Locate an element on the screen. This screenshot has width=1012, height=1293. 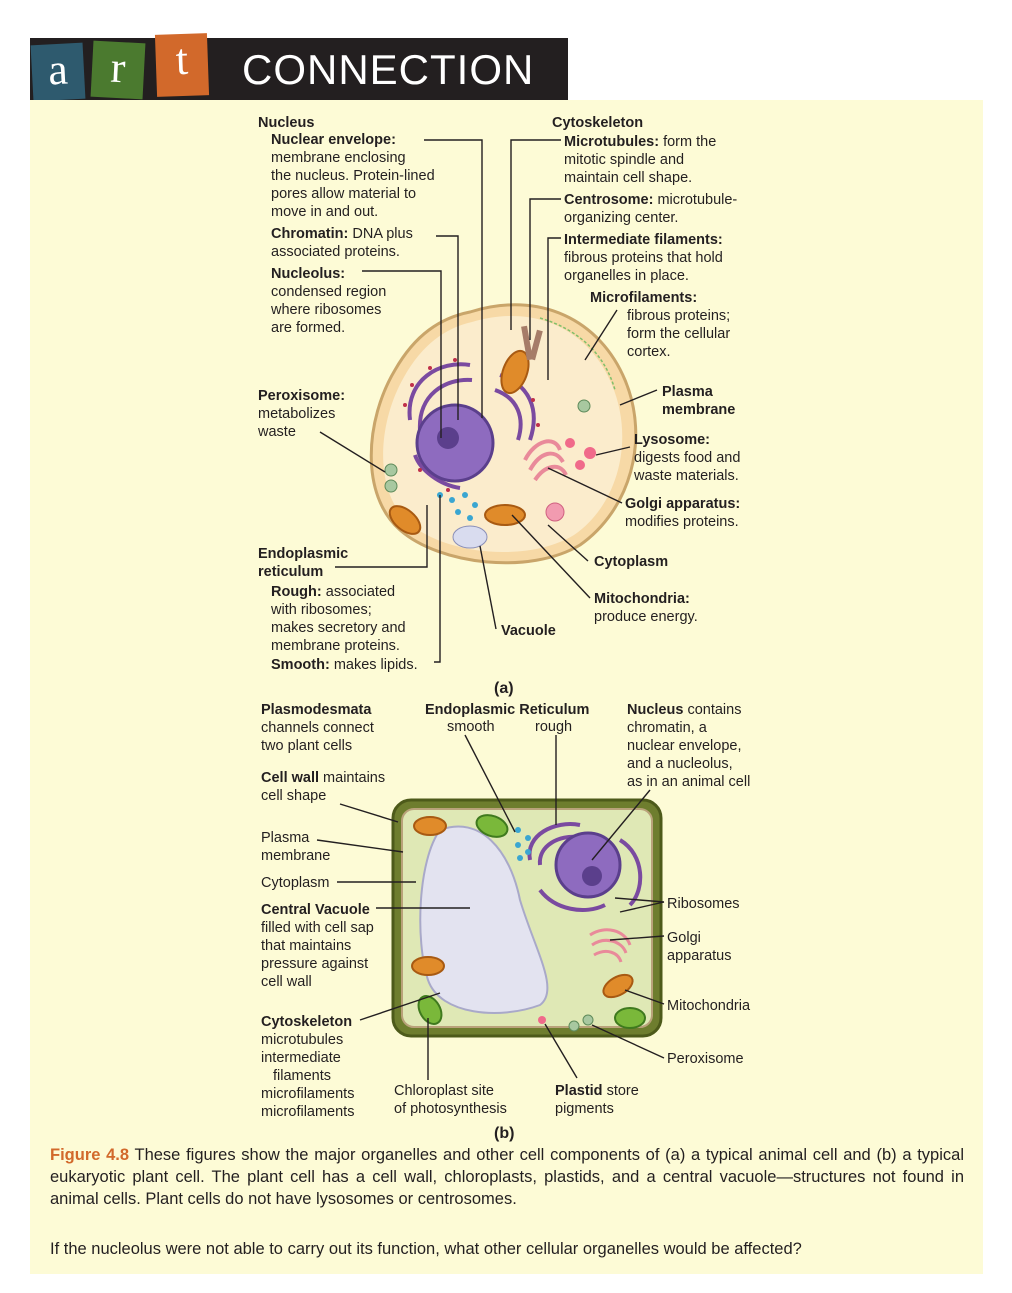
label-ribosomes: Ribosomes is located at coordinates (703, 904).